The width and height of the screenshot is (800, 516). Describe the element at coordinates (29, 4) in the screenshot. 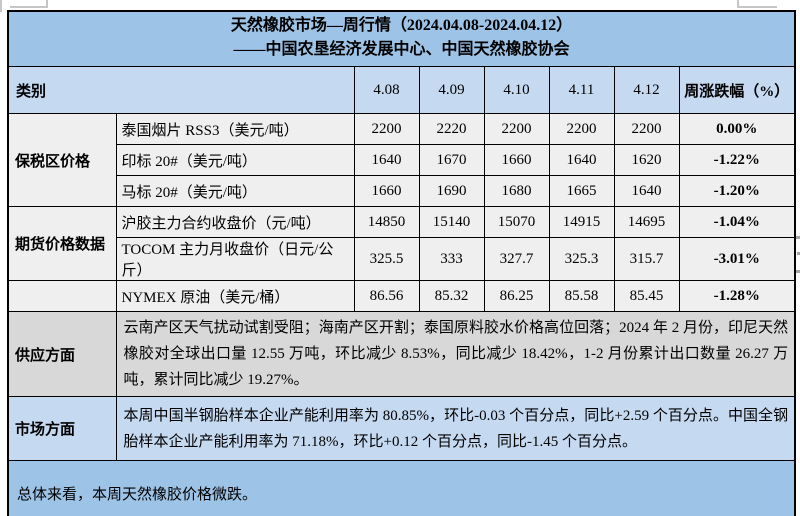

I see `ruler-mark-left-icon` at that location.